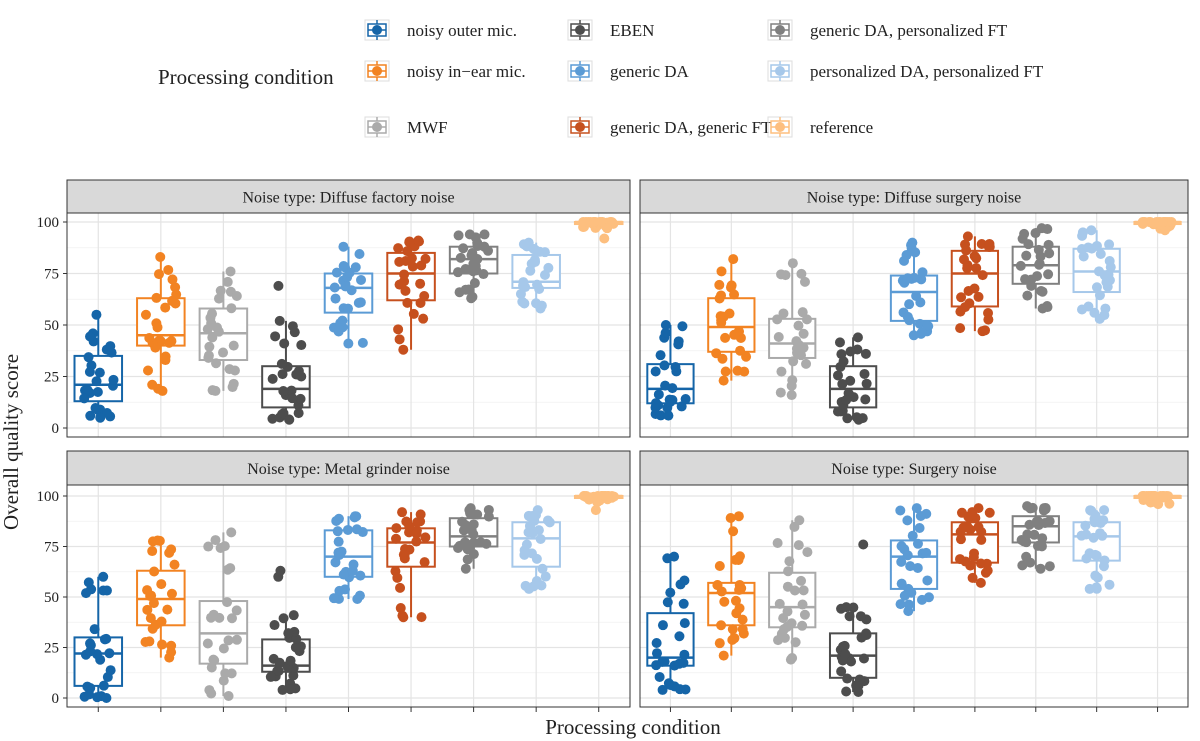  What do you see at coordinates (377, 71) in the screenshot?
I see `legend-point` at bounding box center [377, 71].